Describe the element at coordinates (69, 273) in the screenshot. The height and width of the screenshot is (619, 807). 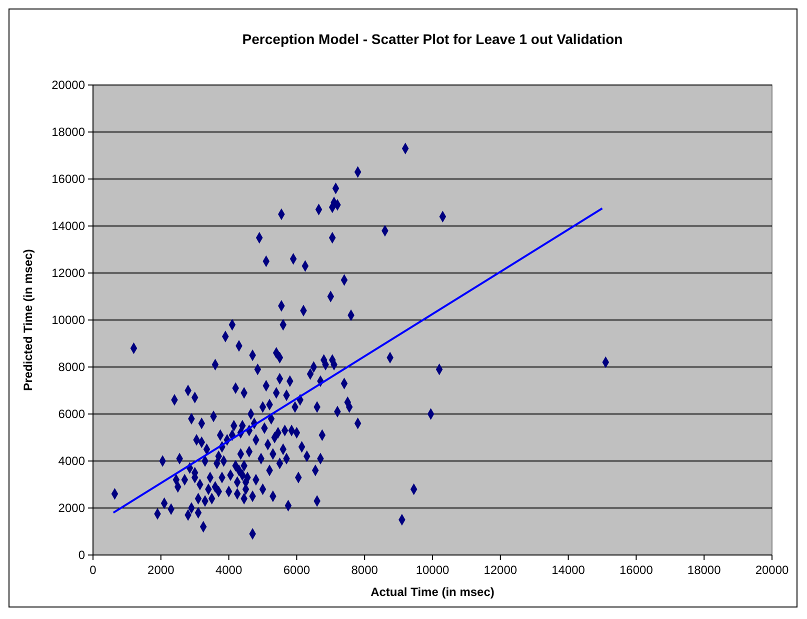
I see `y-tick-label: 12000` at that location.